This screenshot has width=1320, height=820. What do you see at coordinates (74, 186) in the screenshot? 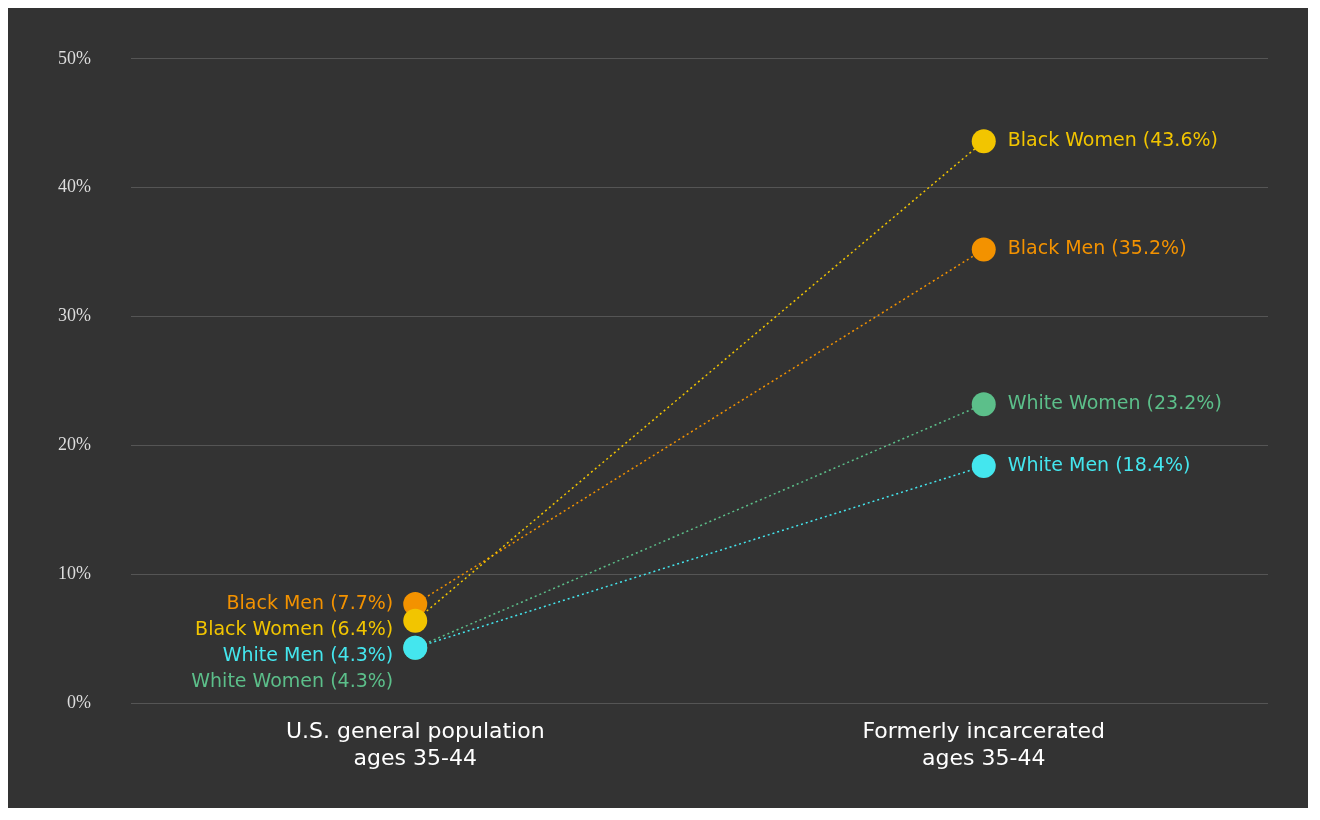
I see `y-tick-label: 40%` at bounding box center [74, 186].